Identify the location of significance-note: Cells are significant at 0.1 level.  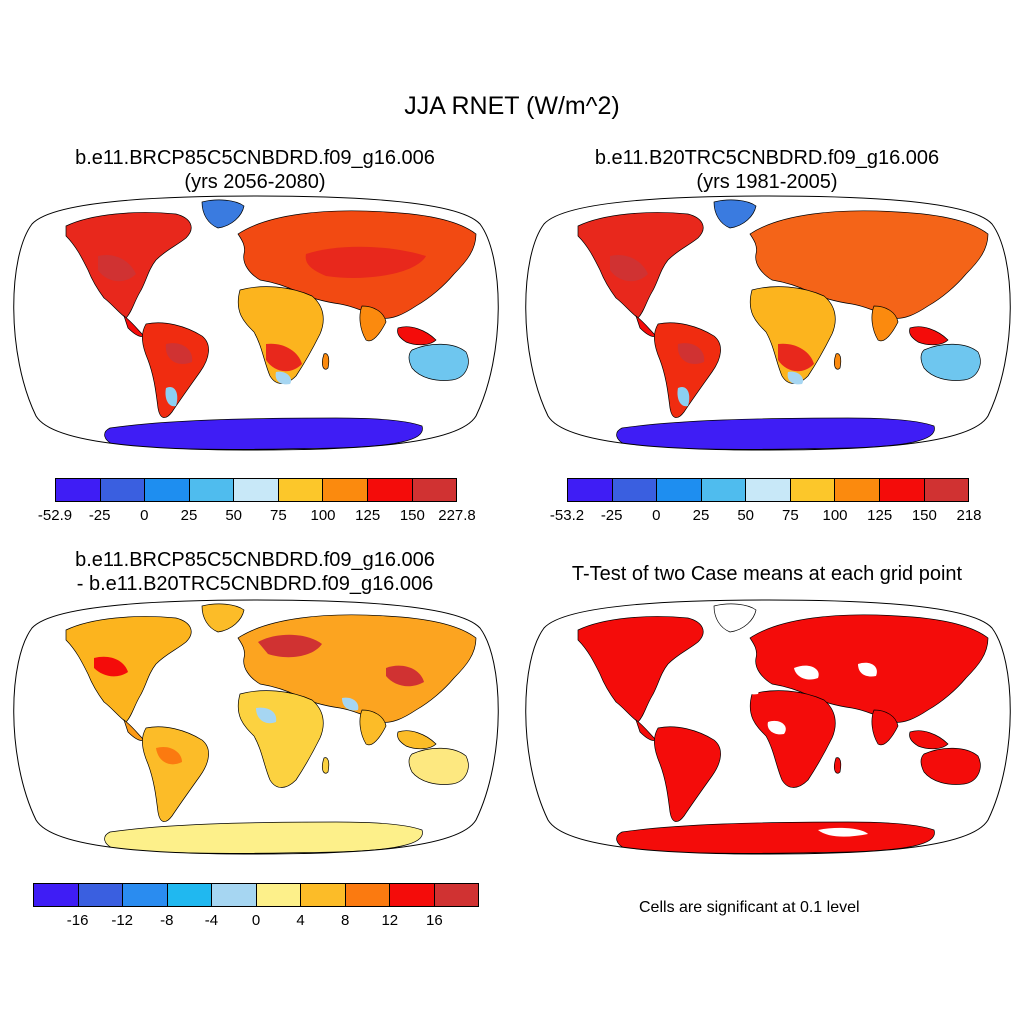
(749, 907).